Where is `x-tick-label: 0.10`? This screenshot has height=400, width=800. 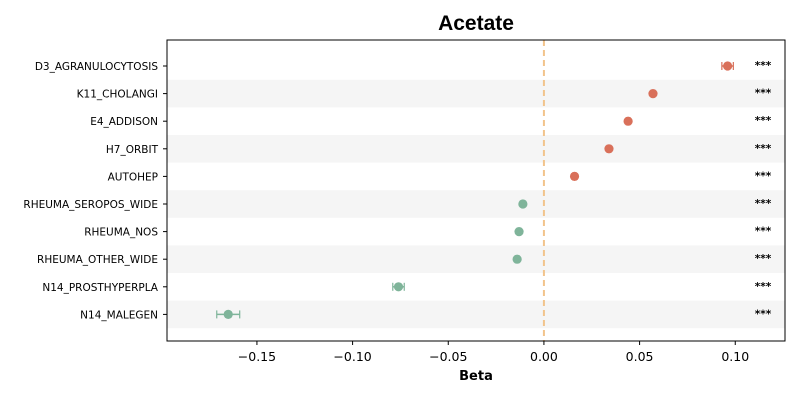
x-tick-label: 0.10 is located at coordinates (735, 356).